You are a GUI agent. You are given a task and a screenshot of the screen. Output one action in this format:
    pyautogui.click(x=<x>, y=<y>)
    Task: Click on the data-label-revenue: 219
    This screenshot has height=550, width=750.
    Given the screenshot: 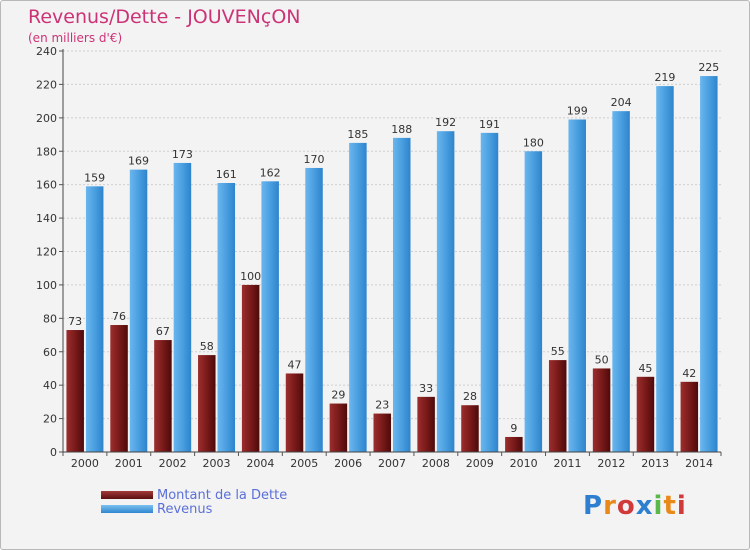 What is the action you would take?
    pyautogui.click(x=664, y=77)
    